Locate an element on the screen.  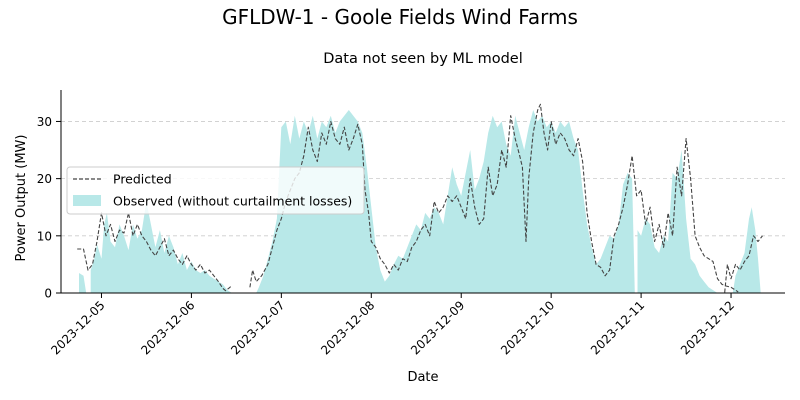
x-tick-label: 2023-12-12 is located at coordinates (707, 327).